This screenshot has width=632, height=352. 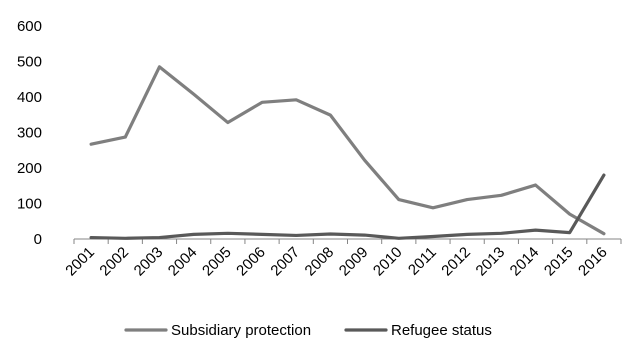 I want to click on x-tick-label: 2004, so click(x=183, y=262).